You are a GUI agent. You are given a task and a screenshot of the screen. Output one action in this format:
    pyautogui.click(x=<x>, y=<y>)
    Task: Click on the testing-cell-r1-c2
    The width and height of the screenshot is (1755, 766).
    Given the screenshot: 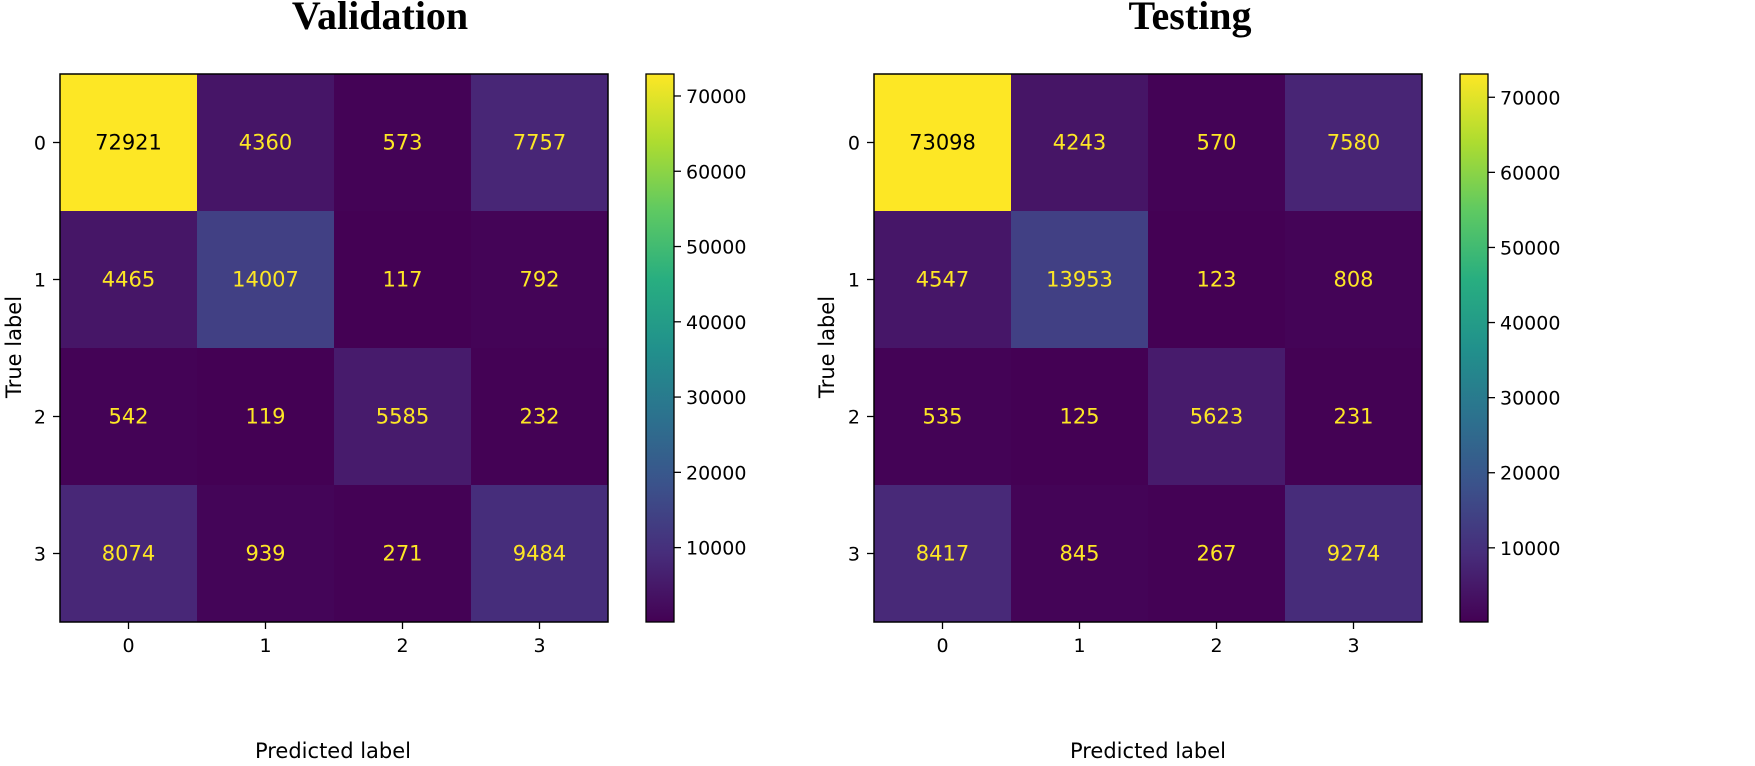 What is the action you would take?
    pyautogui.click(x=1216, y=279)
    